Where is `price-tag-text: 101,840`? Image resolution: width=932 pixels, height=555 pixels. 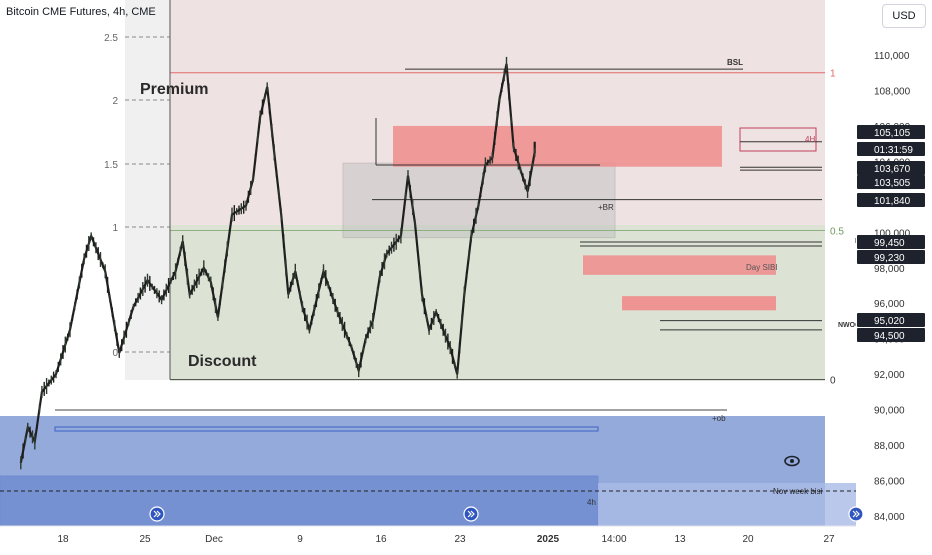 price-tag-text: 101,840 is located at coordinates (892, 201).